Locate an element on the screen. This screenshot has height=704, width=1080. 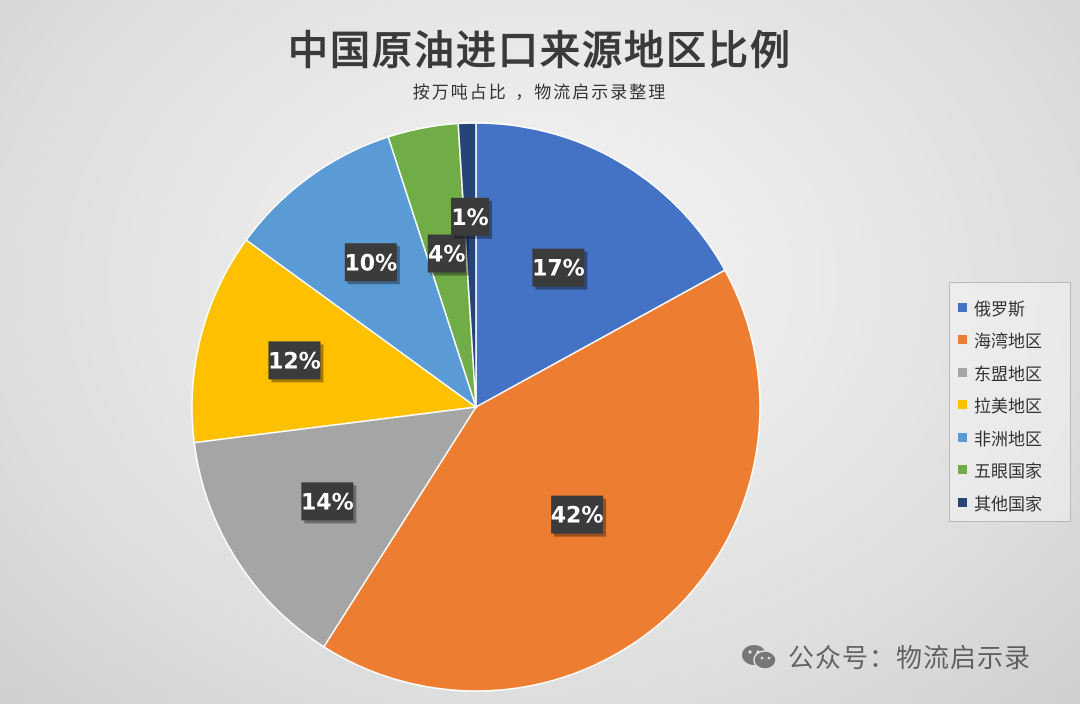
legend-item: 五眼国家 is located at coordinates (1014, 470).